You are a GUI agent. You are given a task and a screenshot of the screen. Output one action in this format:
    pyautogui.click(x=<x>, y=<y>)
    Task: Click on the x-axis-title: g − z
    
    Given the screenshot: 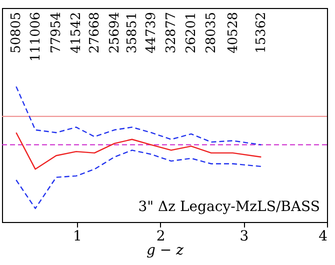 What is the action you would take?
    pyautogui.click(x=165, y=250)
    